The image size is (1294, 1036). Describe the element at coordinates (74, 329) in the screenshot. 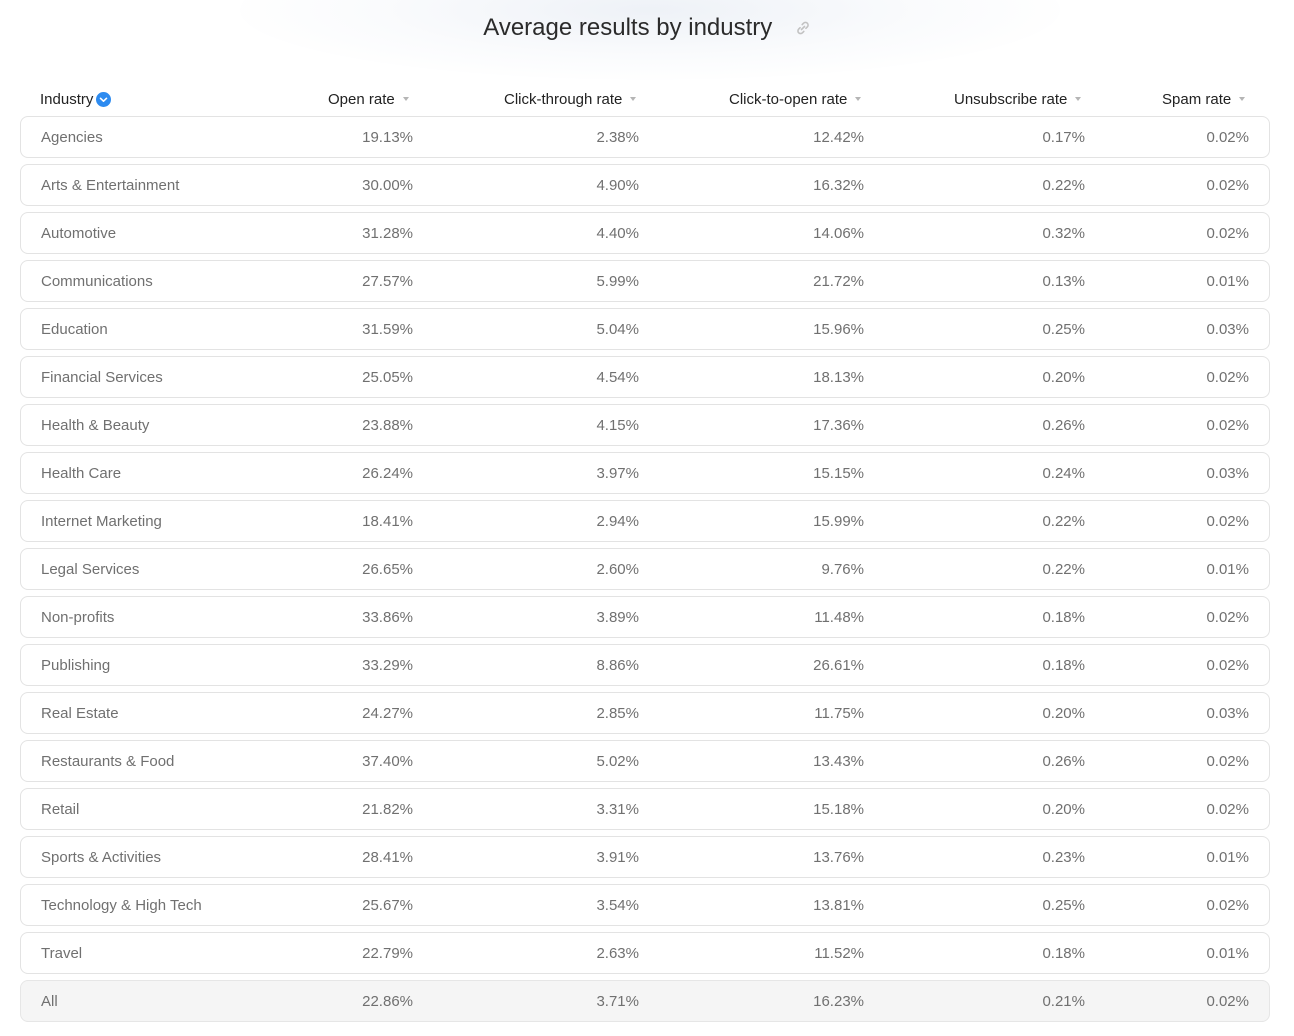

I see `industry-name: Education` at that location.